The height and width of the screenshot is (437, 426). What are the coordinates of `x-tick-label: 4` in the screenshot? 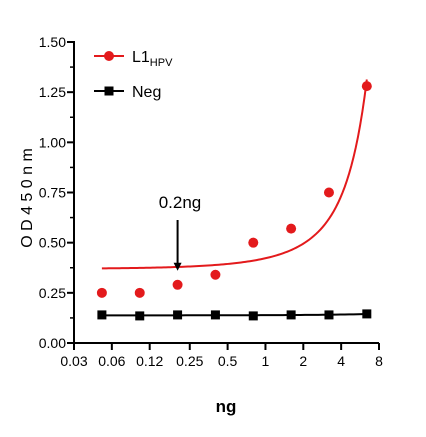 It's located at (341, 361).